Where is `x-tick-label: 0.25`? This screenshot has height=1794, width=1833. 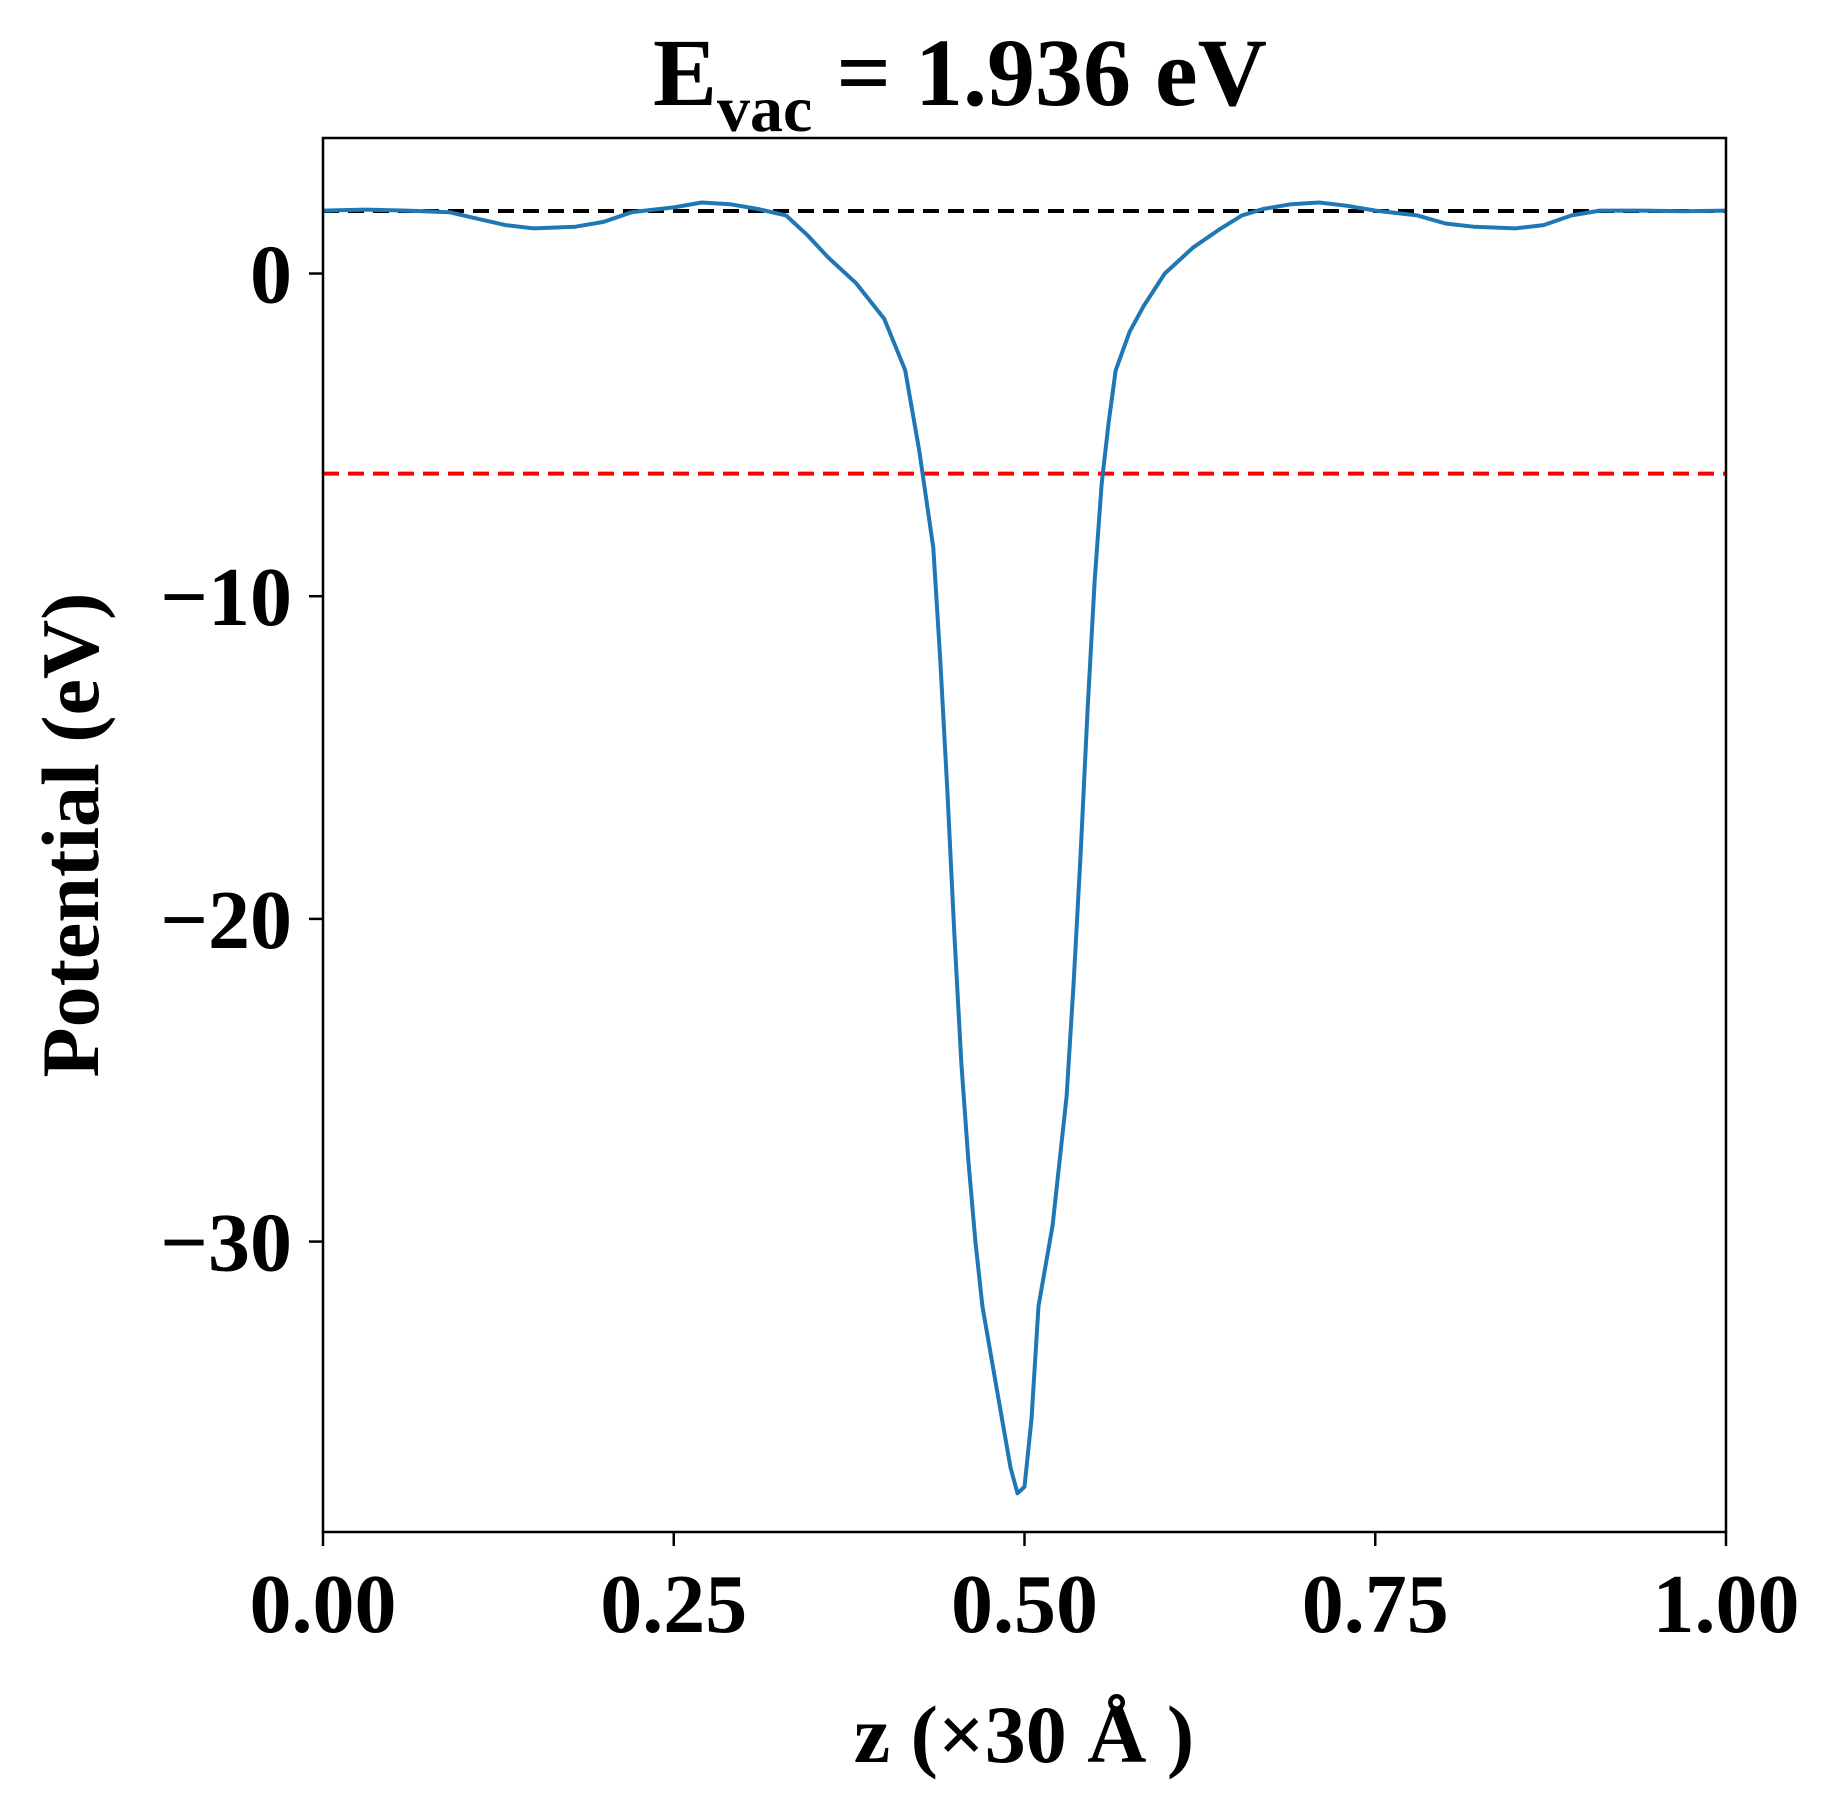
x-tick-label: 0.25 is located at coordinates (673, 1604).